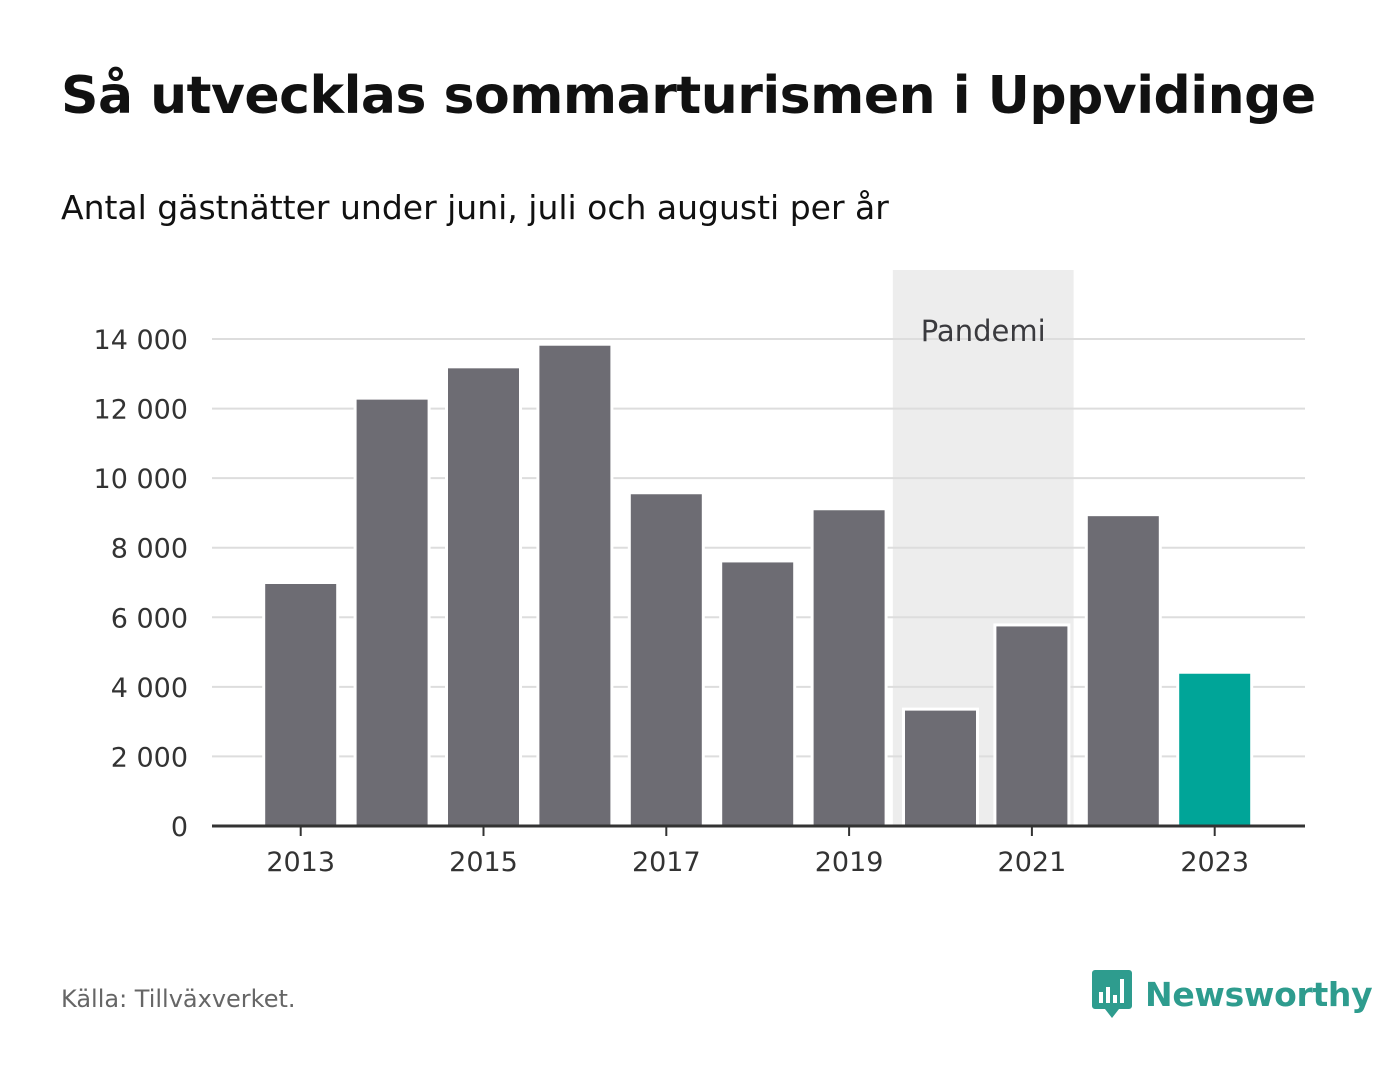  Describe the element at coordinates (666, 862) in the screenshot. I see `x-tick-label: 2017` at that location.